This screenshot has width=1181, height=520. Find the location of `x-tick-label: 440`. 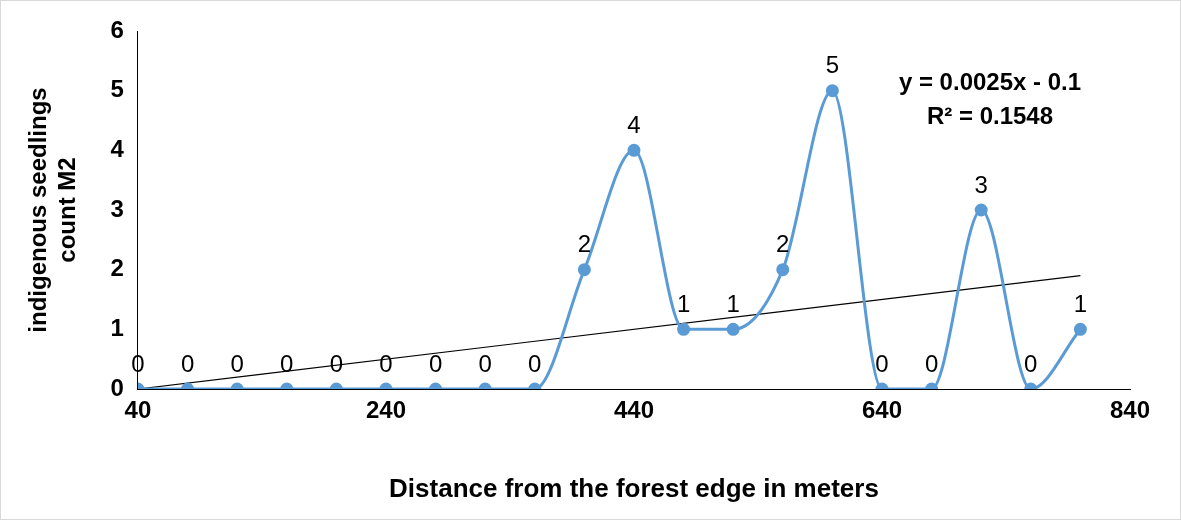

x-tick-label: 440 is located at coordinates (633, 410).